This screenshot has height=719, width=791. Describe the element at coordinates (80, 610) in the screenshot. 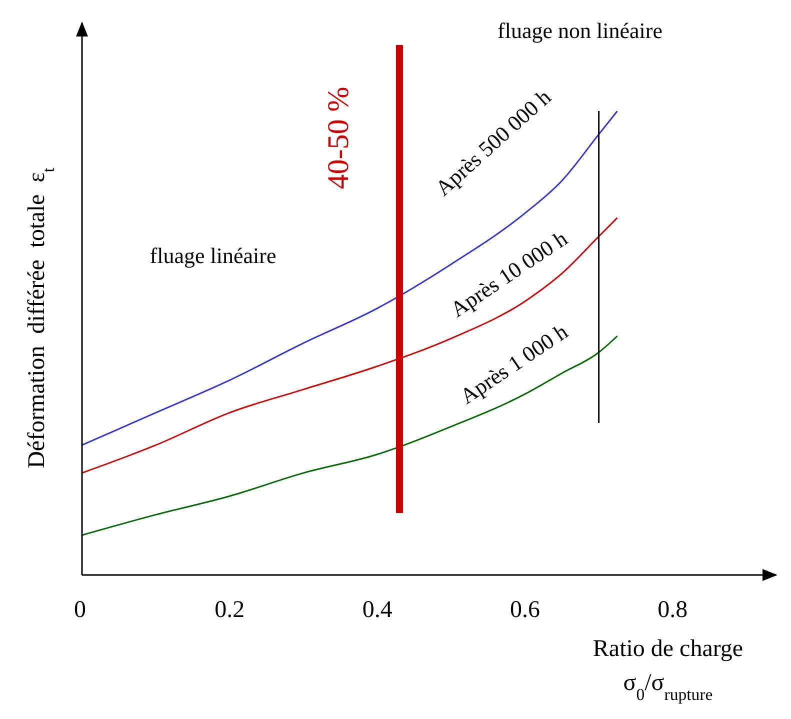

I see `x-tick-label: 0` at that location.